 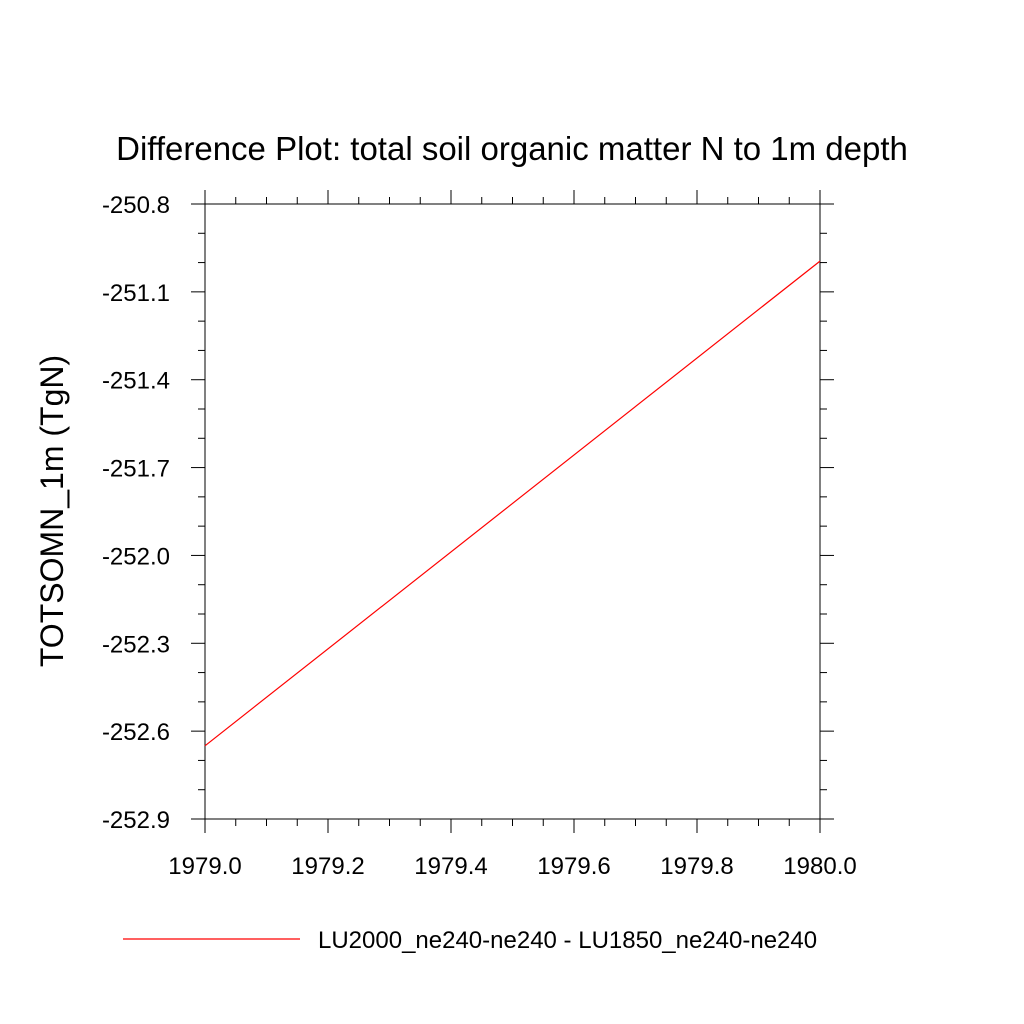 What do you see at coordinates (136, 732) in the screenshot?
I see `y-tick-label: -252.6` at bounding box center [136, 732].